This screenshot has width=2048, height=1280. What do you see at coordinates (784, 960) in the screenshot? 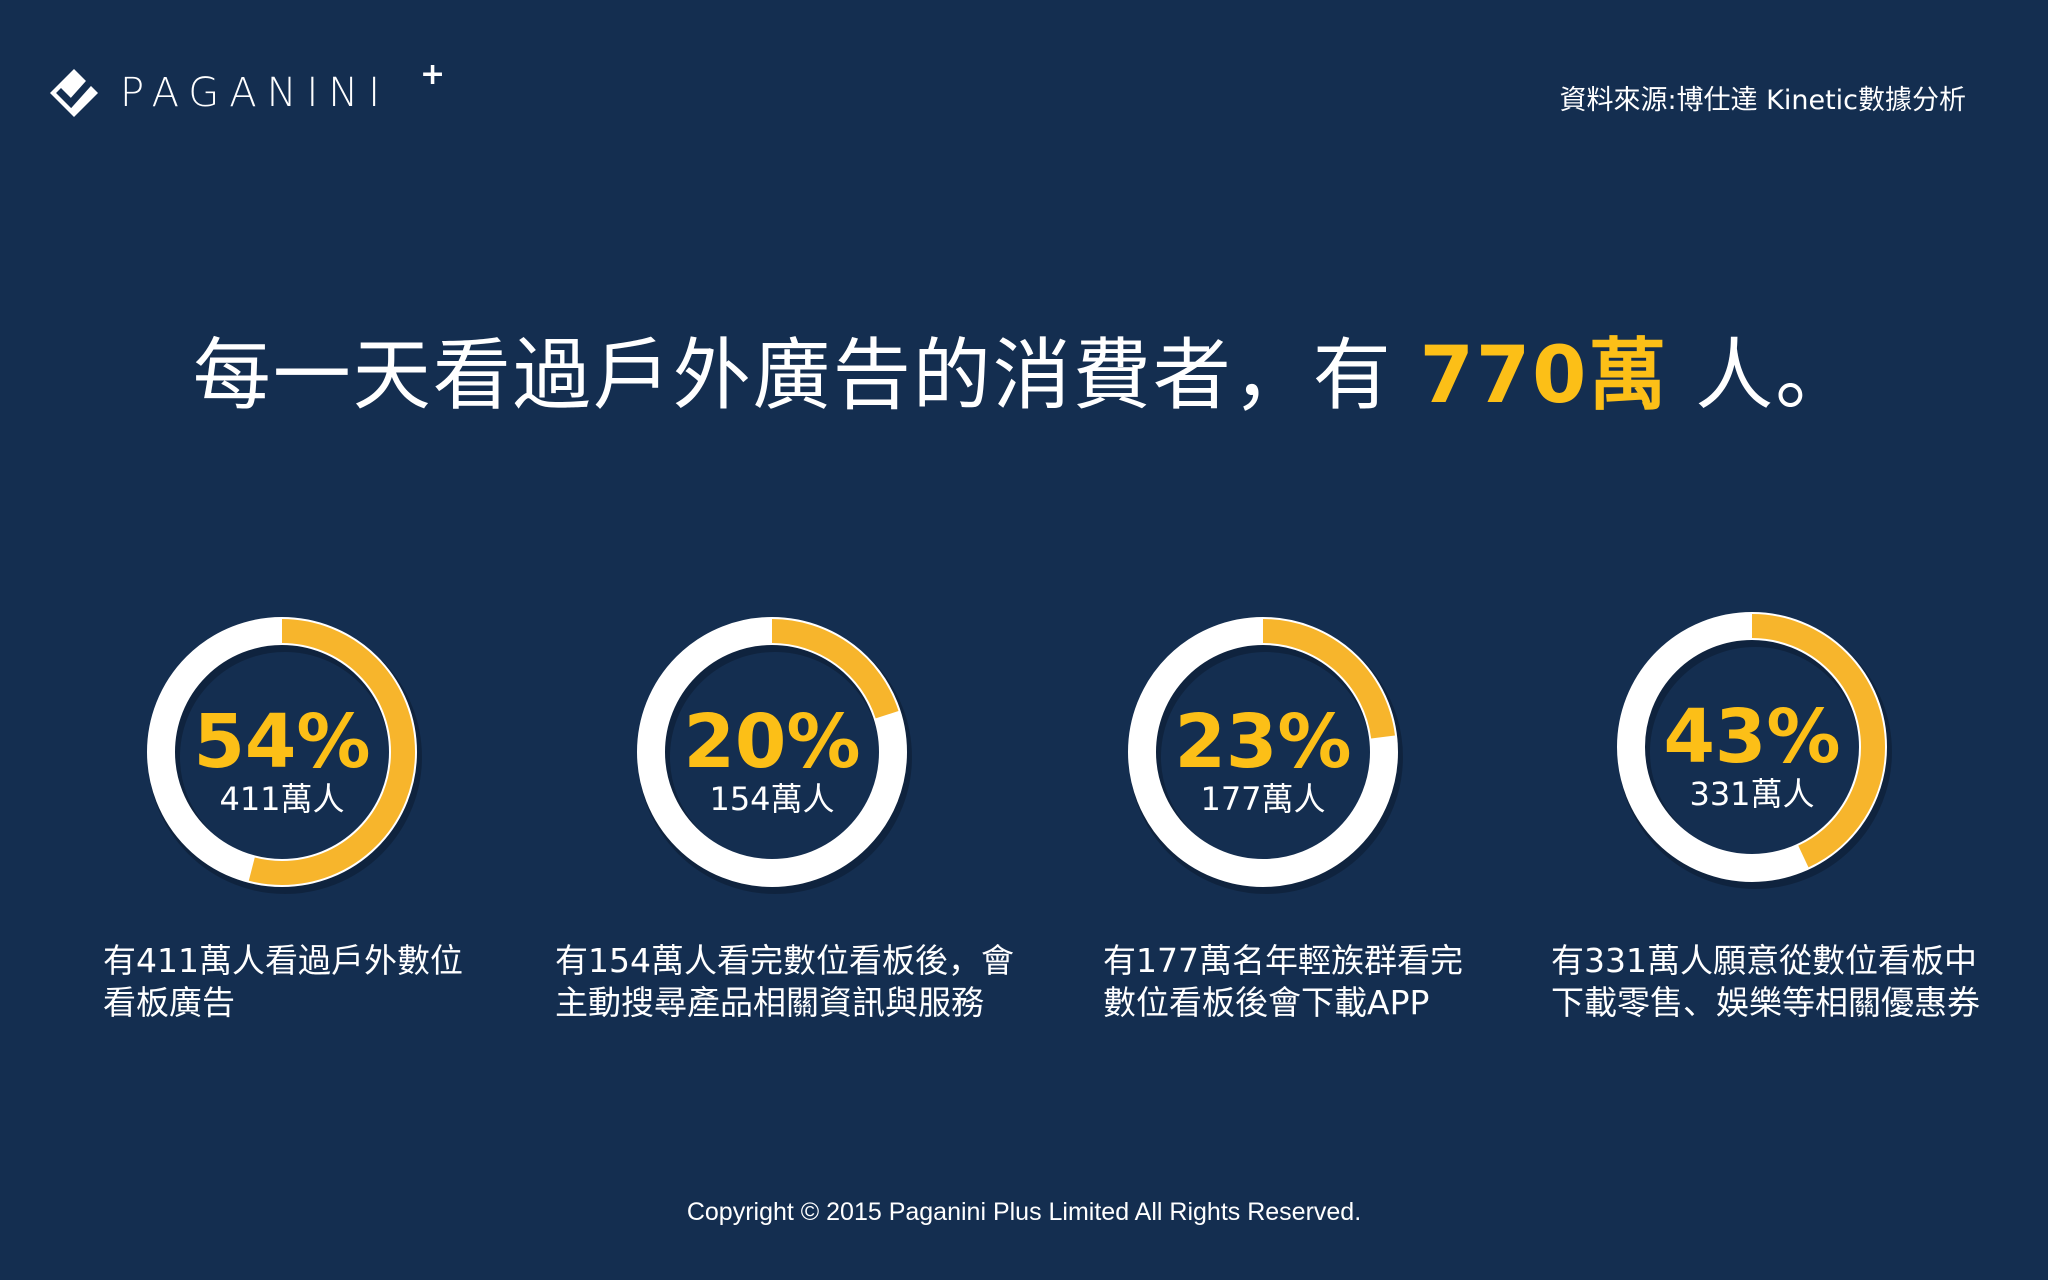
I see `description-2-line-1: 有154萬人看完數位看板後，會` at bounding box center [784, 960].